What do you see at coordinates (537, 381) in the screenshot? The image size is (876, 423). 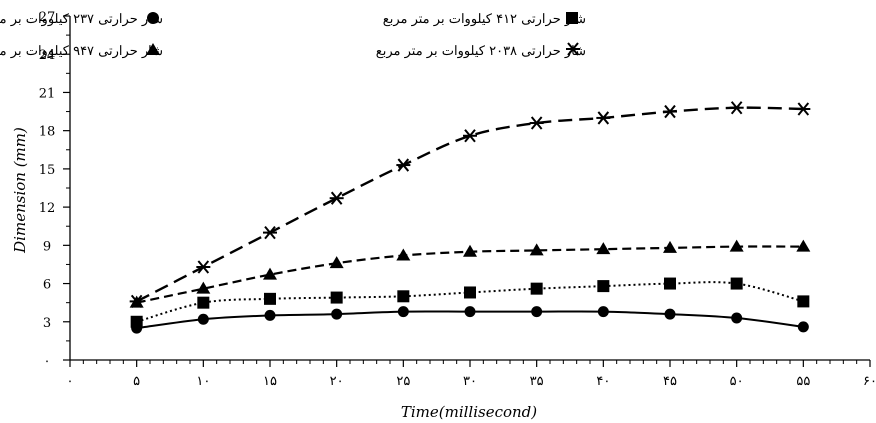 I see `x-tick-label: ۳۵` at bounding box center [537, 381].